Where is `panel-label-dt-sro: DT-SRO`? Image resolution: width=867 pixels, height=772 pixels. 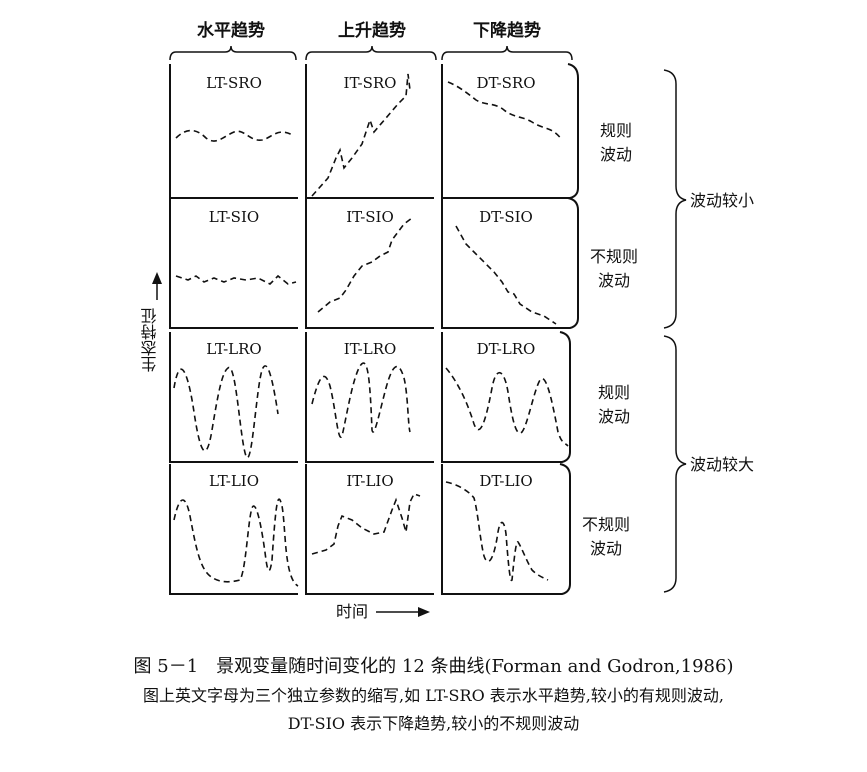 panel-label-dt-sro: DT-SRO is located at coordinates (505, 83).